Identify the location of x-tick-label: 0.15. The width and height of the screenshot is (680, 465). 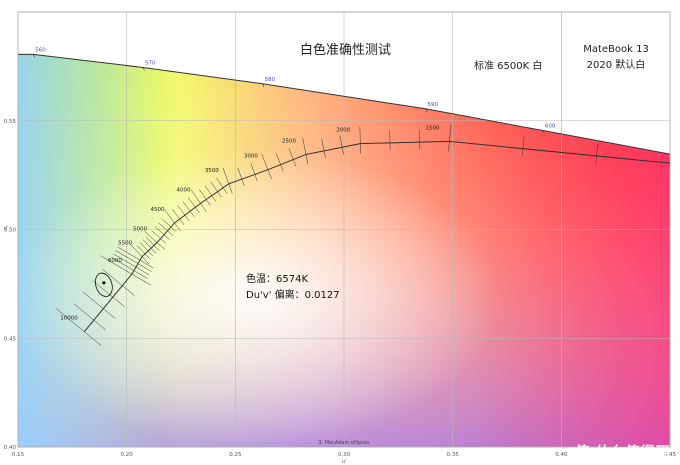
(18, 455).